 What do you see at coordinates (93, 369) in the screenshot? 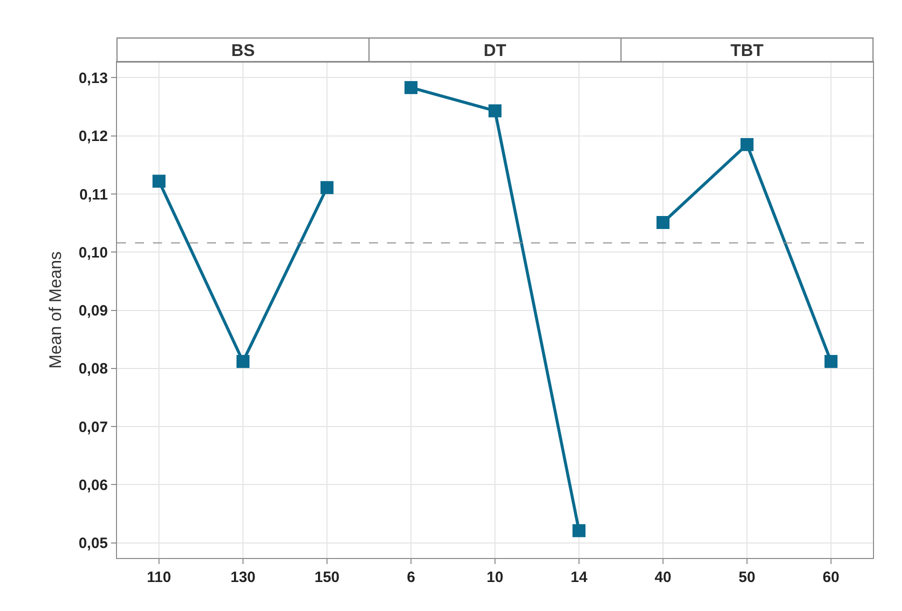
I see `y-tick-label: 0,08` at bounding box center [93, 369].